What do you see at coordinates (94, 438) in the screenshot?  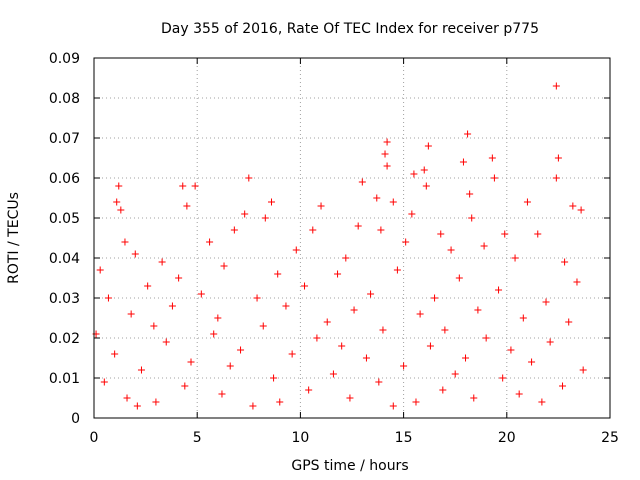 I see `x-tick-label: 0` at bounding box center [94, 438].